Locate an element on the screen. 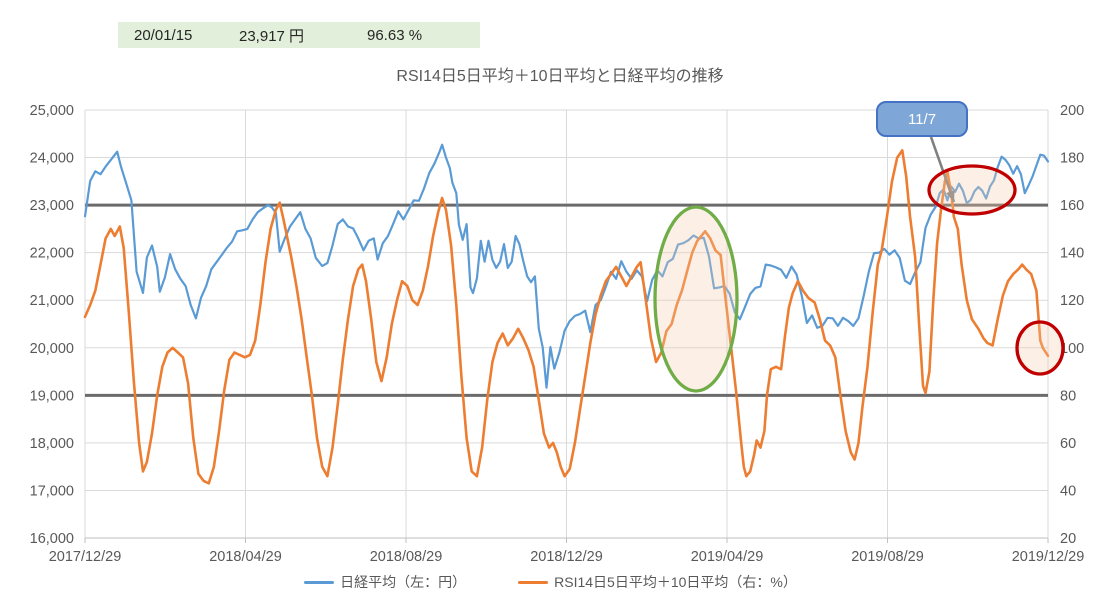  right-axis-tick-label: 60 is located at coordinates (1068, 444).